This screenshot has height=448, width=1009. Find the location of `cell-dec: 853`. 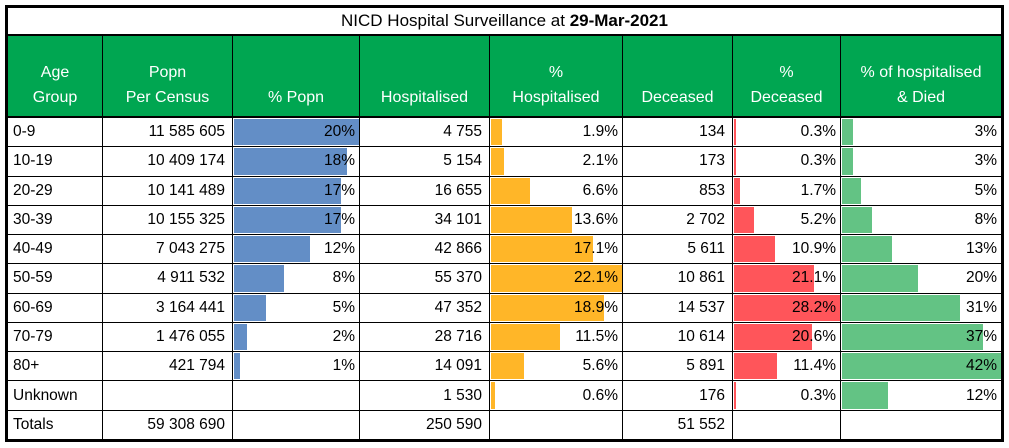

cell-dec: 853 is located at coordinates (678, 190).